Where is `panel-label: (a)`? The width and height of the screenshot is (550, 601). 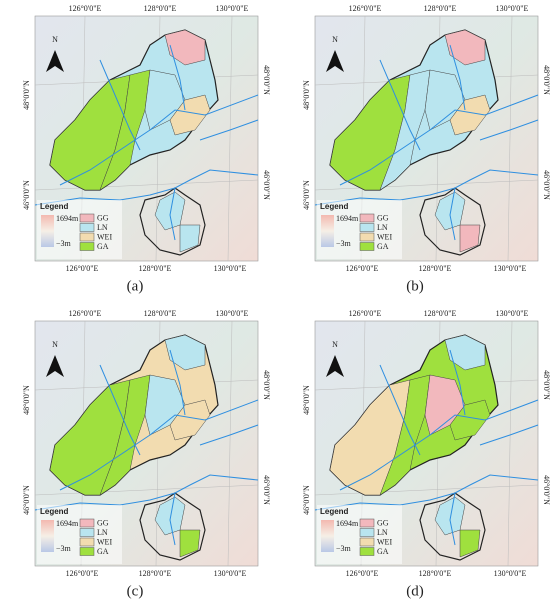
panel-label: (a) is located at coordinates (135, 286).